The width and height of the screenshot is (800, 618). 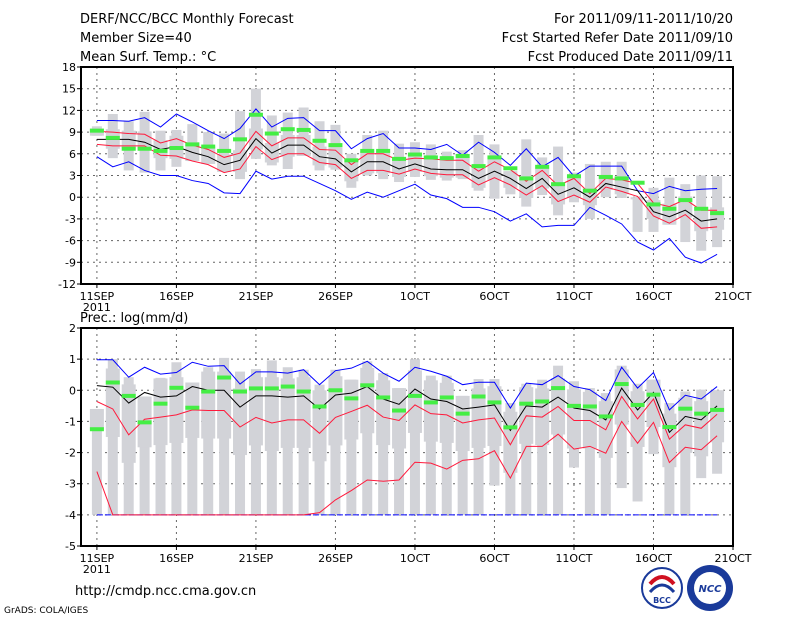 I want to click on x-tick-label: 21SEP, so click(x=256, y=558).